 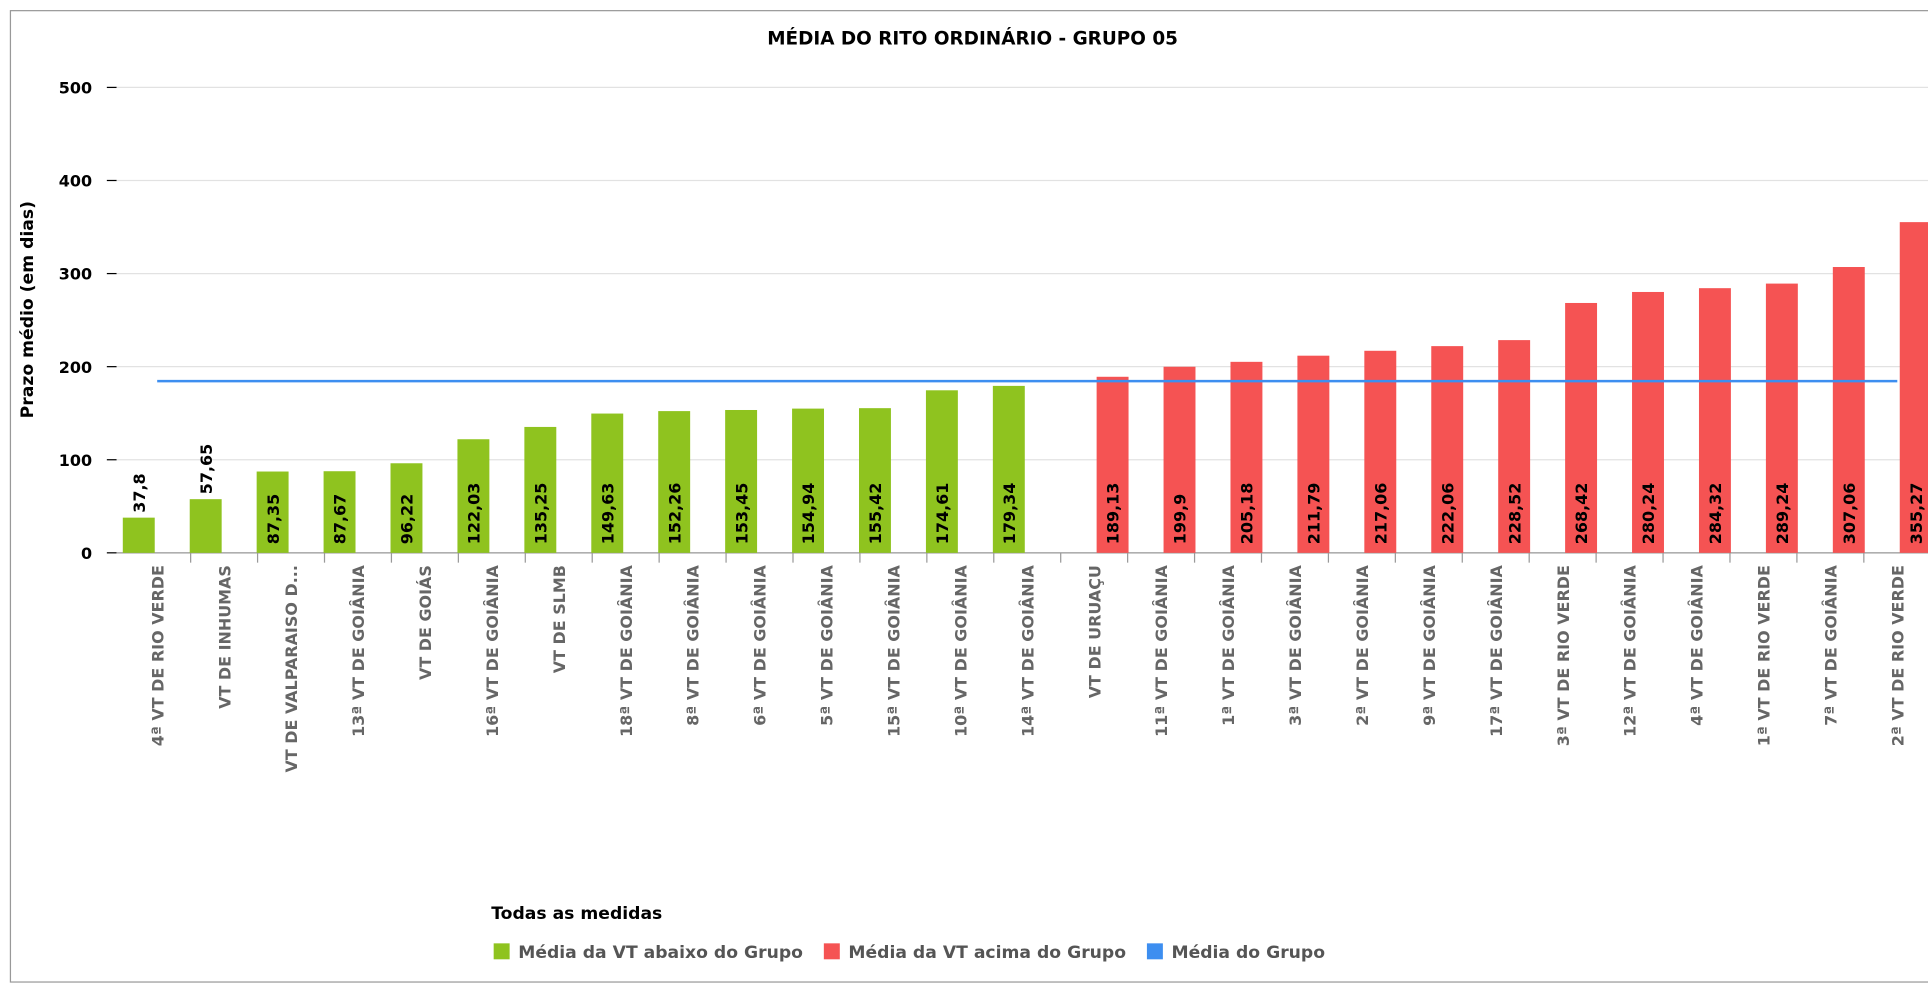 I want to click on data-label: 205,18, so click(x=1247, y=514).